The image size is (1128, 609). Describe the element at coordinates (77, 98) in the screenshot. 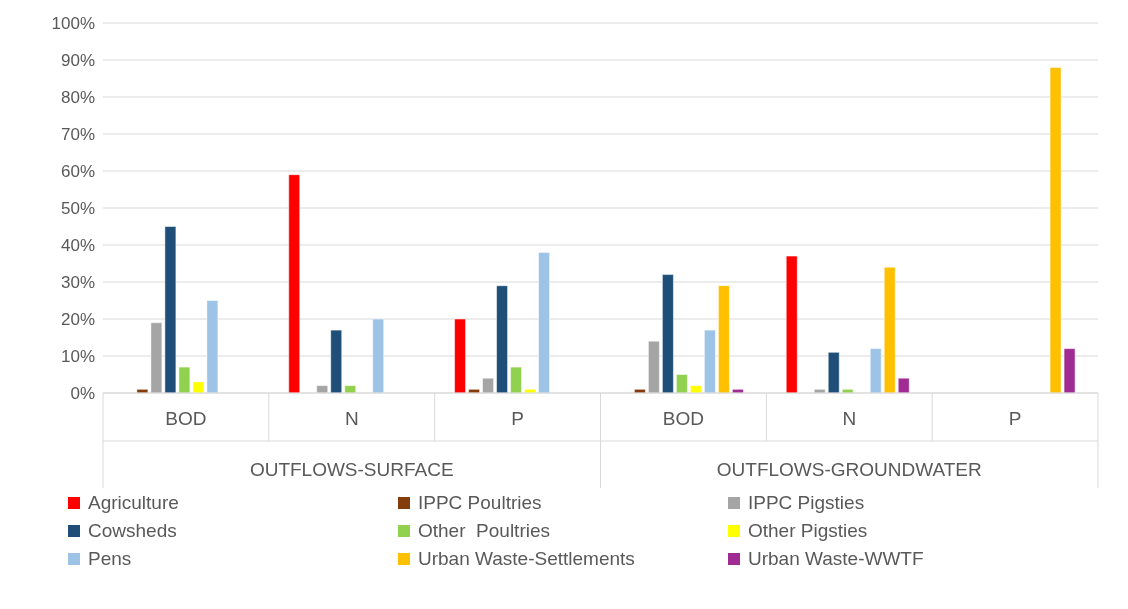

I see `y-tick-label: 80%` at that location.